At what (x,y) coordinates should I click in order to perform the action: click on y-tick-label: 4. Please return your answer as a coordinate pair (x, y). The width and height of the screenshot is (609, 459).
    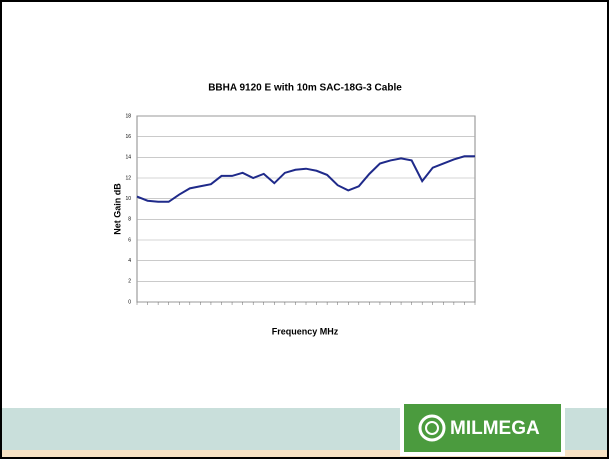
    Looking at the image, I should click on (129, 261).